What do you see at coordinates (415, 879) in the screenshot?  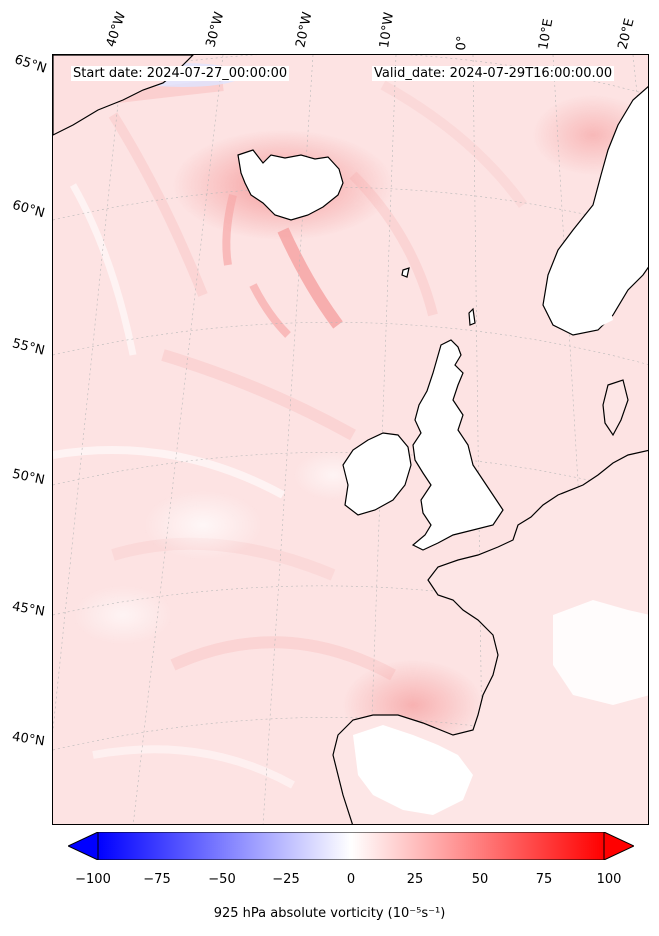 I see `colorbar-tick: 25` at bounding box center [415, 879].